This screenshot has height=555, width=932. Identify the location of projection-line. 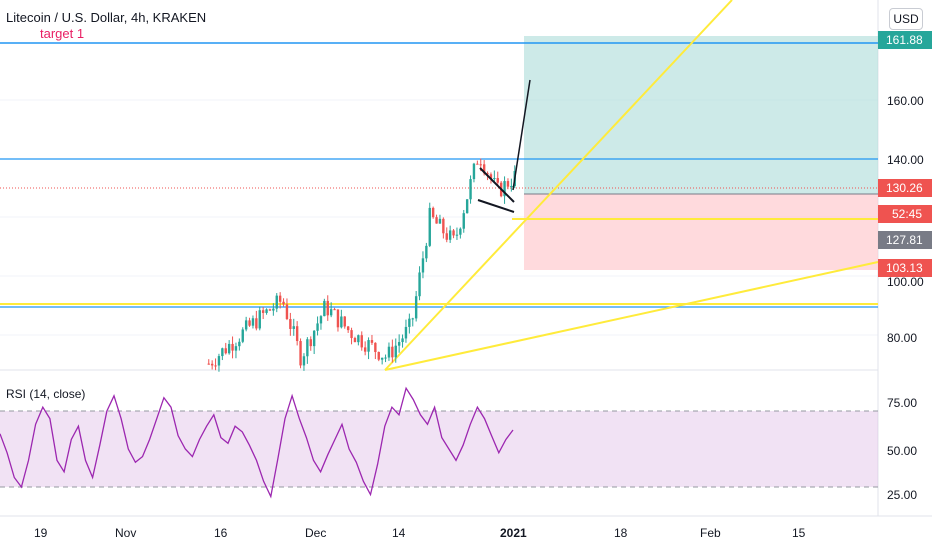
(521, 135).